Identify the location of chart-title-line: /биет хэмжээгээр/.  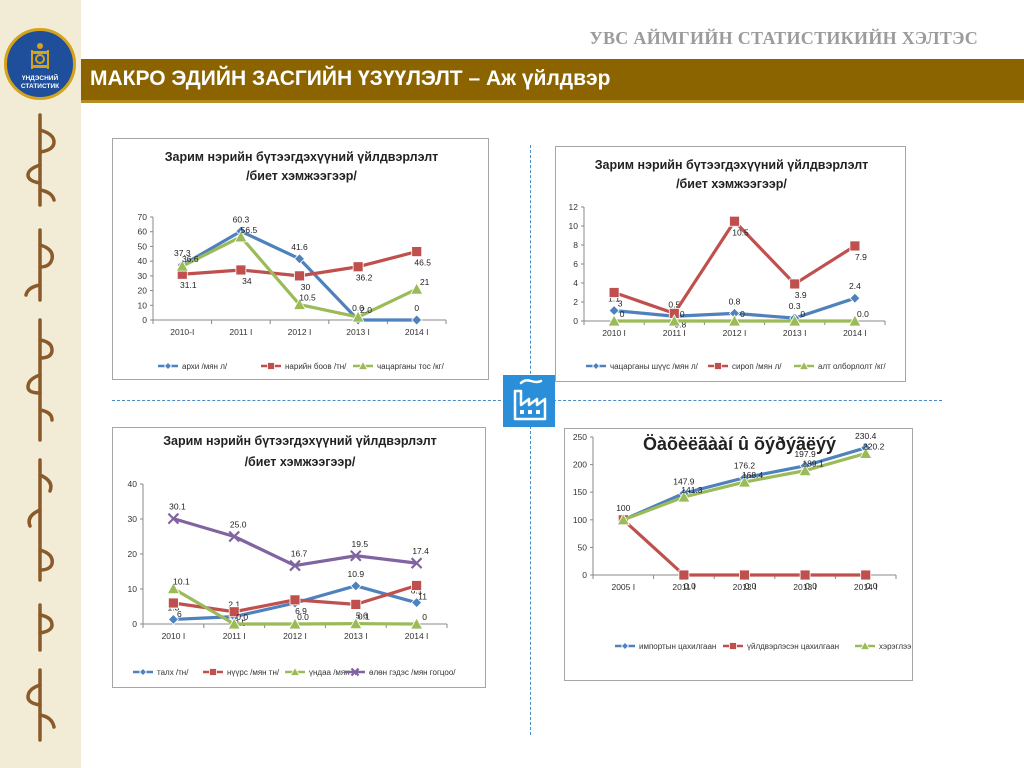
(731, 184).